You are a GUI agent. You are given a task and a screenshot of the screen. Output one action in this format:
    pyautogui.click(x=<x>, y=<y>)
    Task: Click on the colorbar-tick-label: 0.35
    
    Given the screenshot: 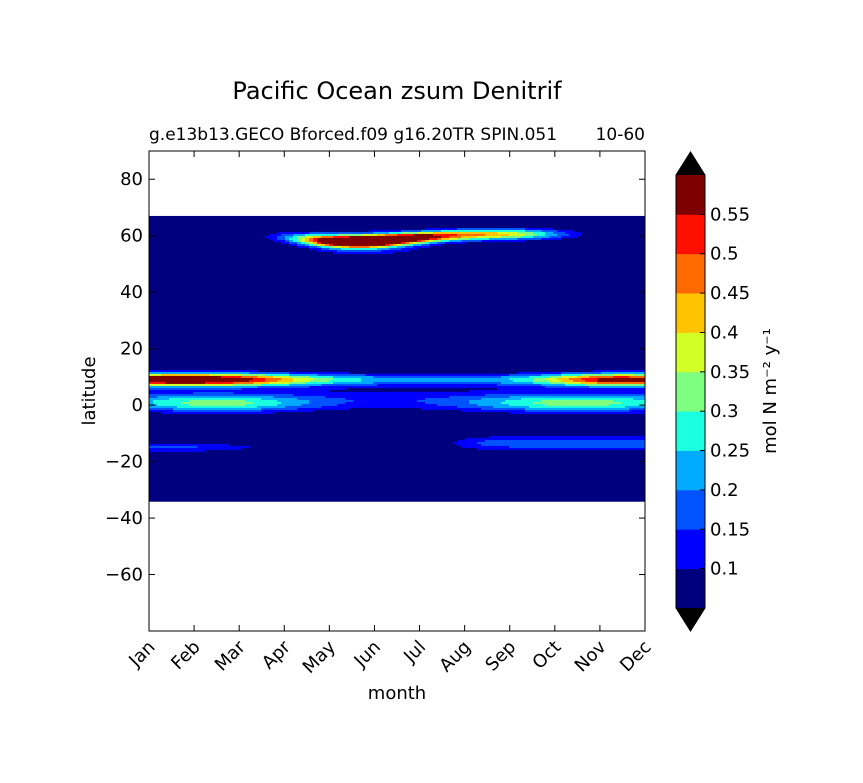 What is the action you would take?
    pyautogui.click(x=730, y=372)
    